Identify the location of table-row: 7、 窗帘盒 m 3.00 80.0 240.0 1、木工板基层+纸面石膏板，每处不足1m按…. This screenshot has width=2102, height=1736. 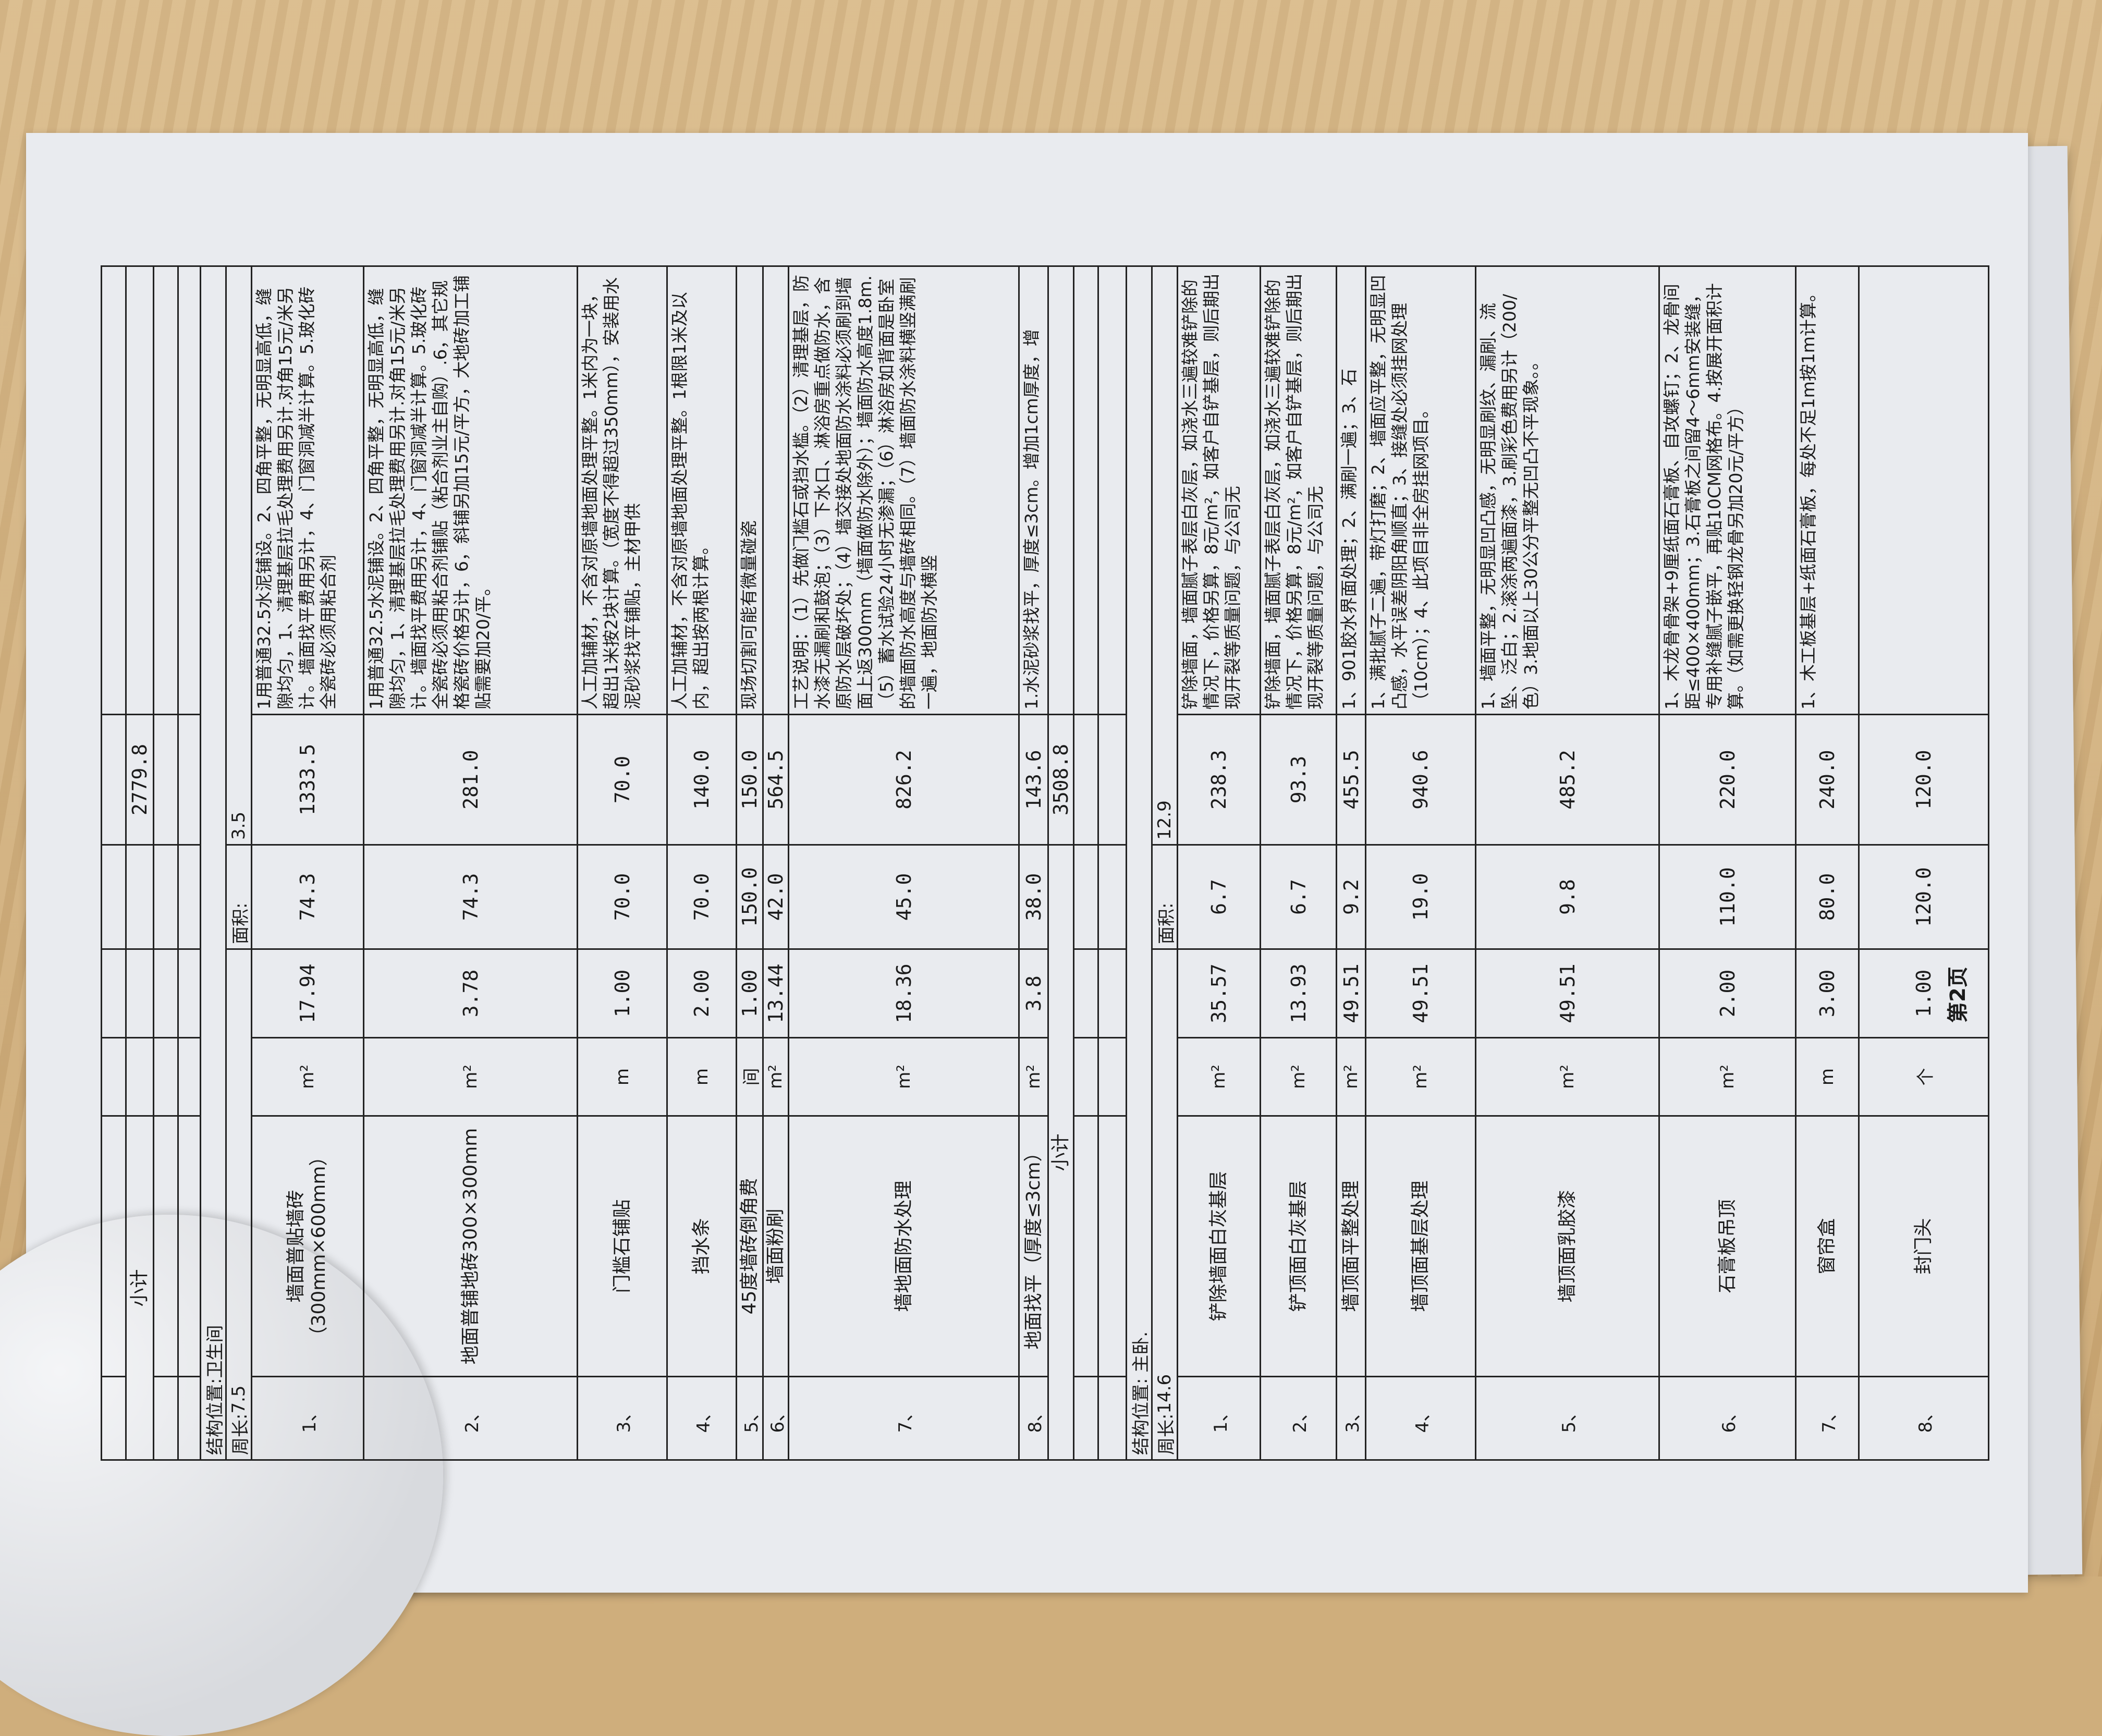
(1827, 863).